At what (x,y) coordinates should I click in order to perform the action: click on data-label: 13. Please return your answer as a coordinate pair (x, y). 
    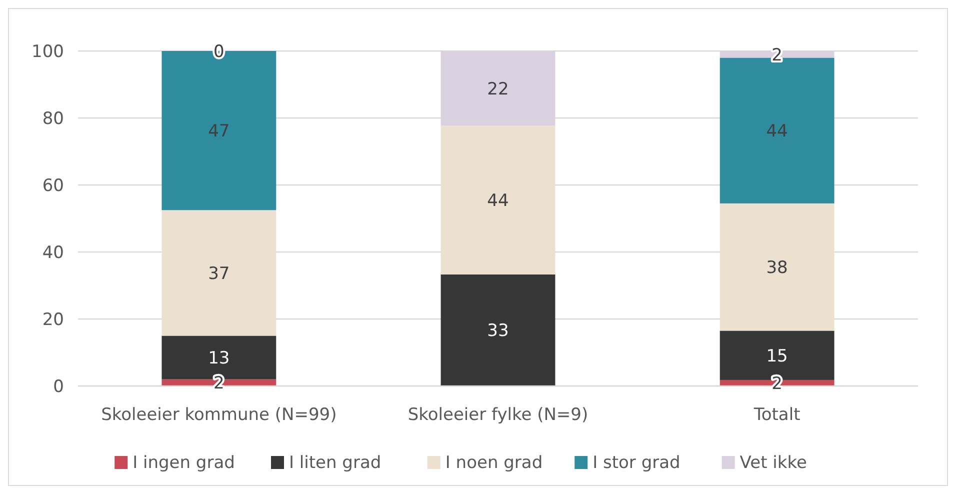
    Looking at the image, I should click on (219, 358).